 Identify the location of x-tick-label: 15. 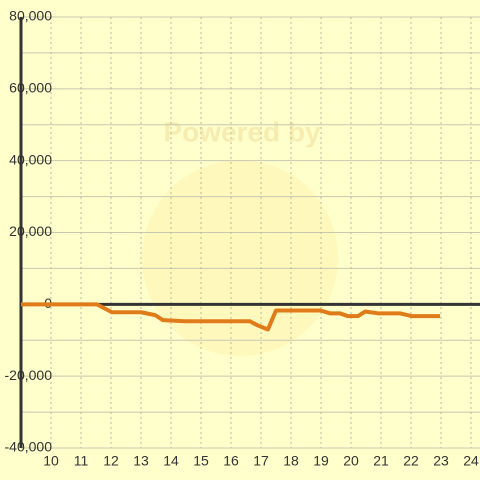
(201, 461).